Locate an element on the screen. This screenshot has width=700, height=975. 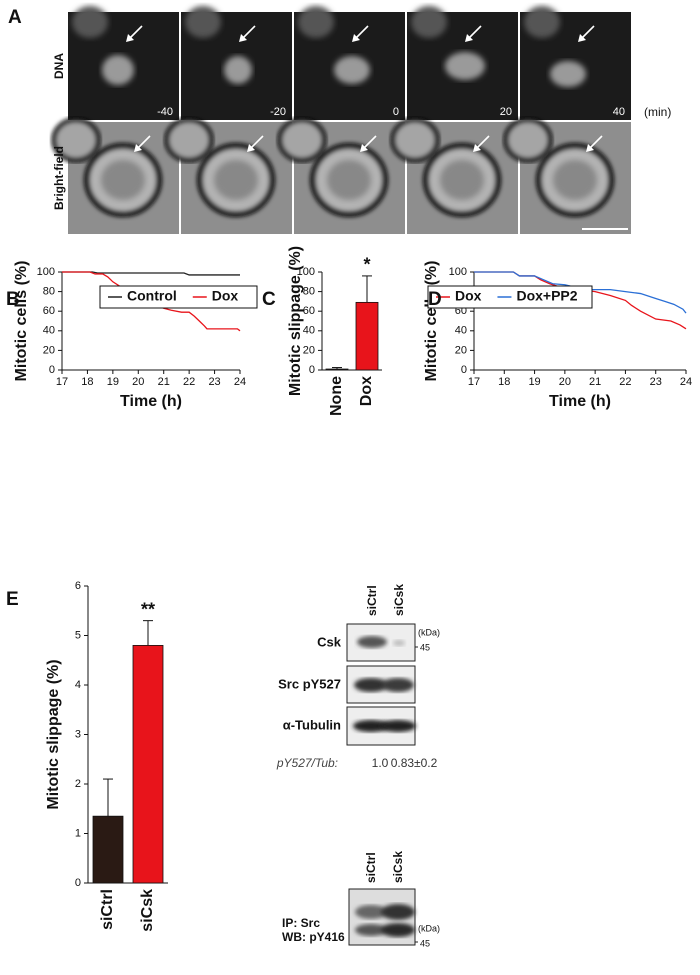
time-label: 20 is located at coordinates (506, 112).